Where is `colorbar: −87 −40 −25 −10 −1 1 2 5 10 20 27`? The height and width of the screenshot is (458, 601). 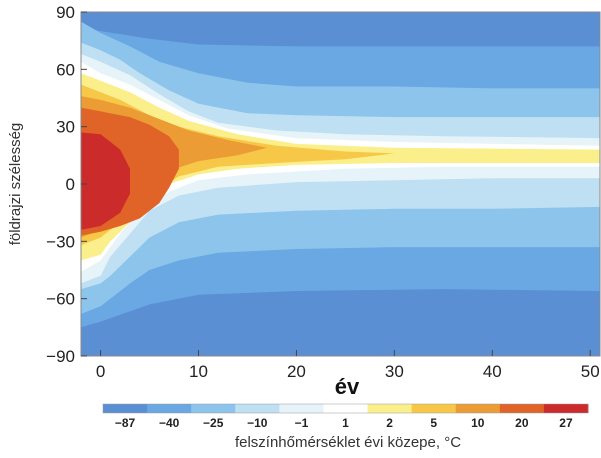
colorbar: −87 −40 −25 −10 −1 1 2 5 10 20 27 is located at coordinates (345, 416).